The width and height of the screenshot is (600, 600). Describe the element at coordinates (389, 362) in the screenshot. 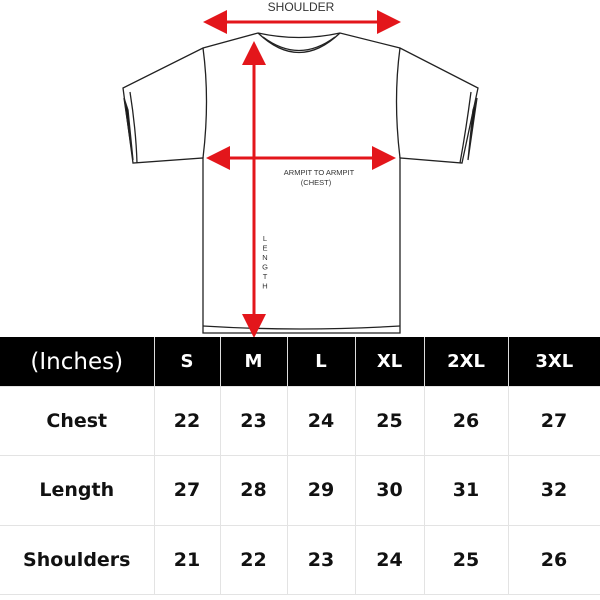

I see `size-header: XL` at that location.